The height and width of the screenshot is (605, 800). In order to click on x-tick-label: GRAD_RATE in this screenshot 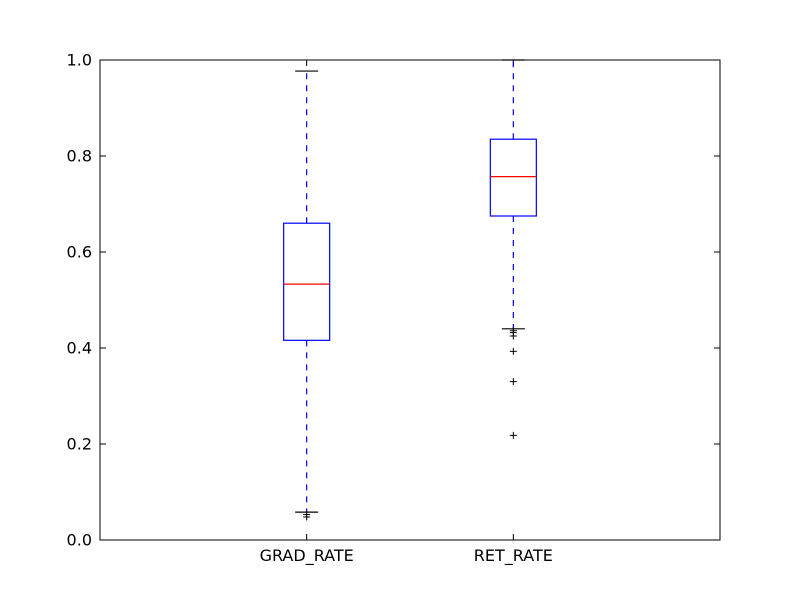, I will do `click(307, 556)`.